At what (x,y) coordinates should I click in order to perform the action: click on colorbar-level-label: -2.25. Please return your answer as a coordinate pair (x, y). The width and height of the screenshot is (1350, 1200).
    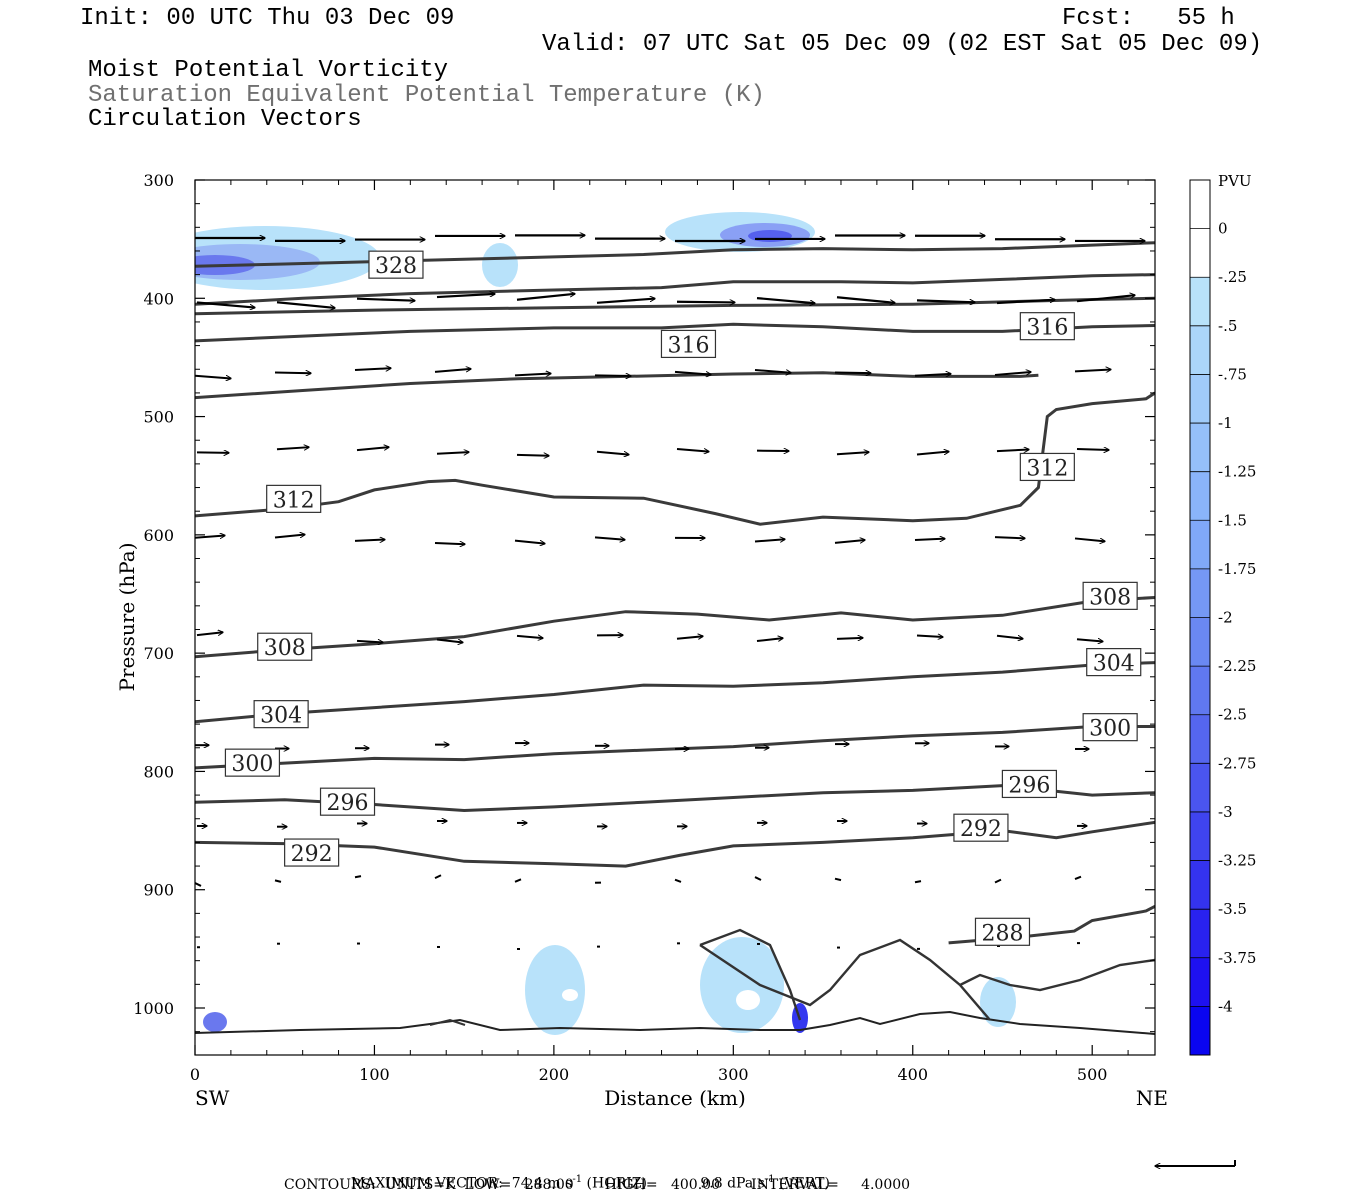
    Looking at the image, I should click on (1237, 666).